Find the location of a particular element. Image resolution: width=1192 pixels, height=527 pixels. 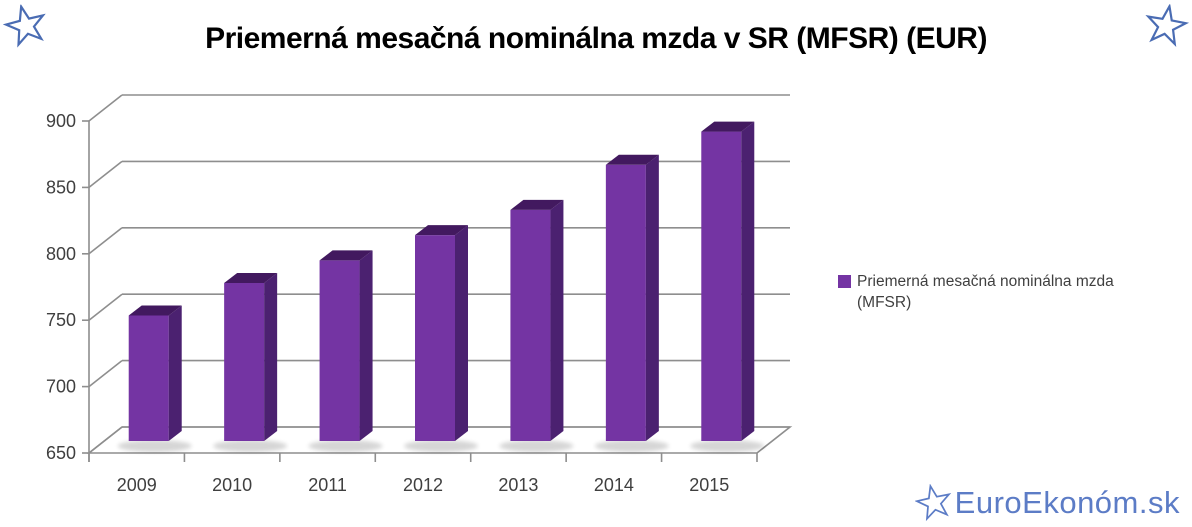

y-tick-label: 650 is located at coordinates (61, 453).